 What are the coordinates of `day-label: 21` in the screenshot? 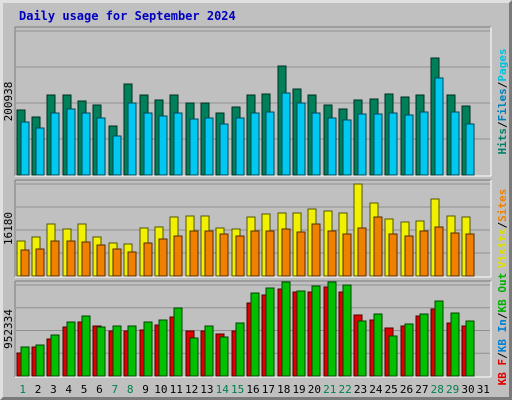 It's located at (329, 389).